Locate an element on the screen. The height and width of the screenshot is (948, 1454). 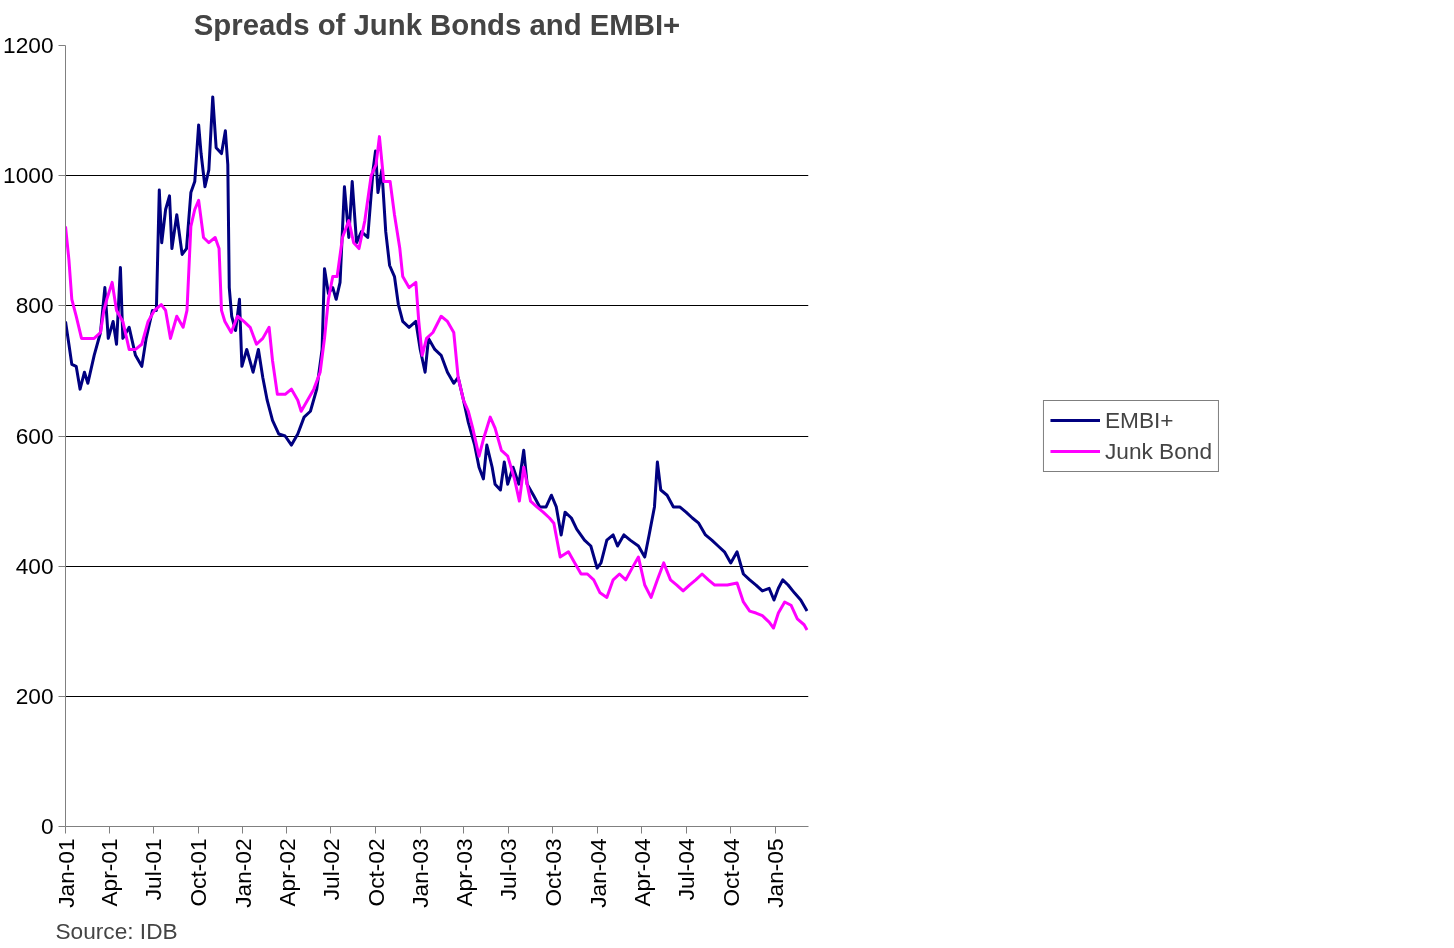
y-tick-label: 0 is located at coordinates (47, 826).